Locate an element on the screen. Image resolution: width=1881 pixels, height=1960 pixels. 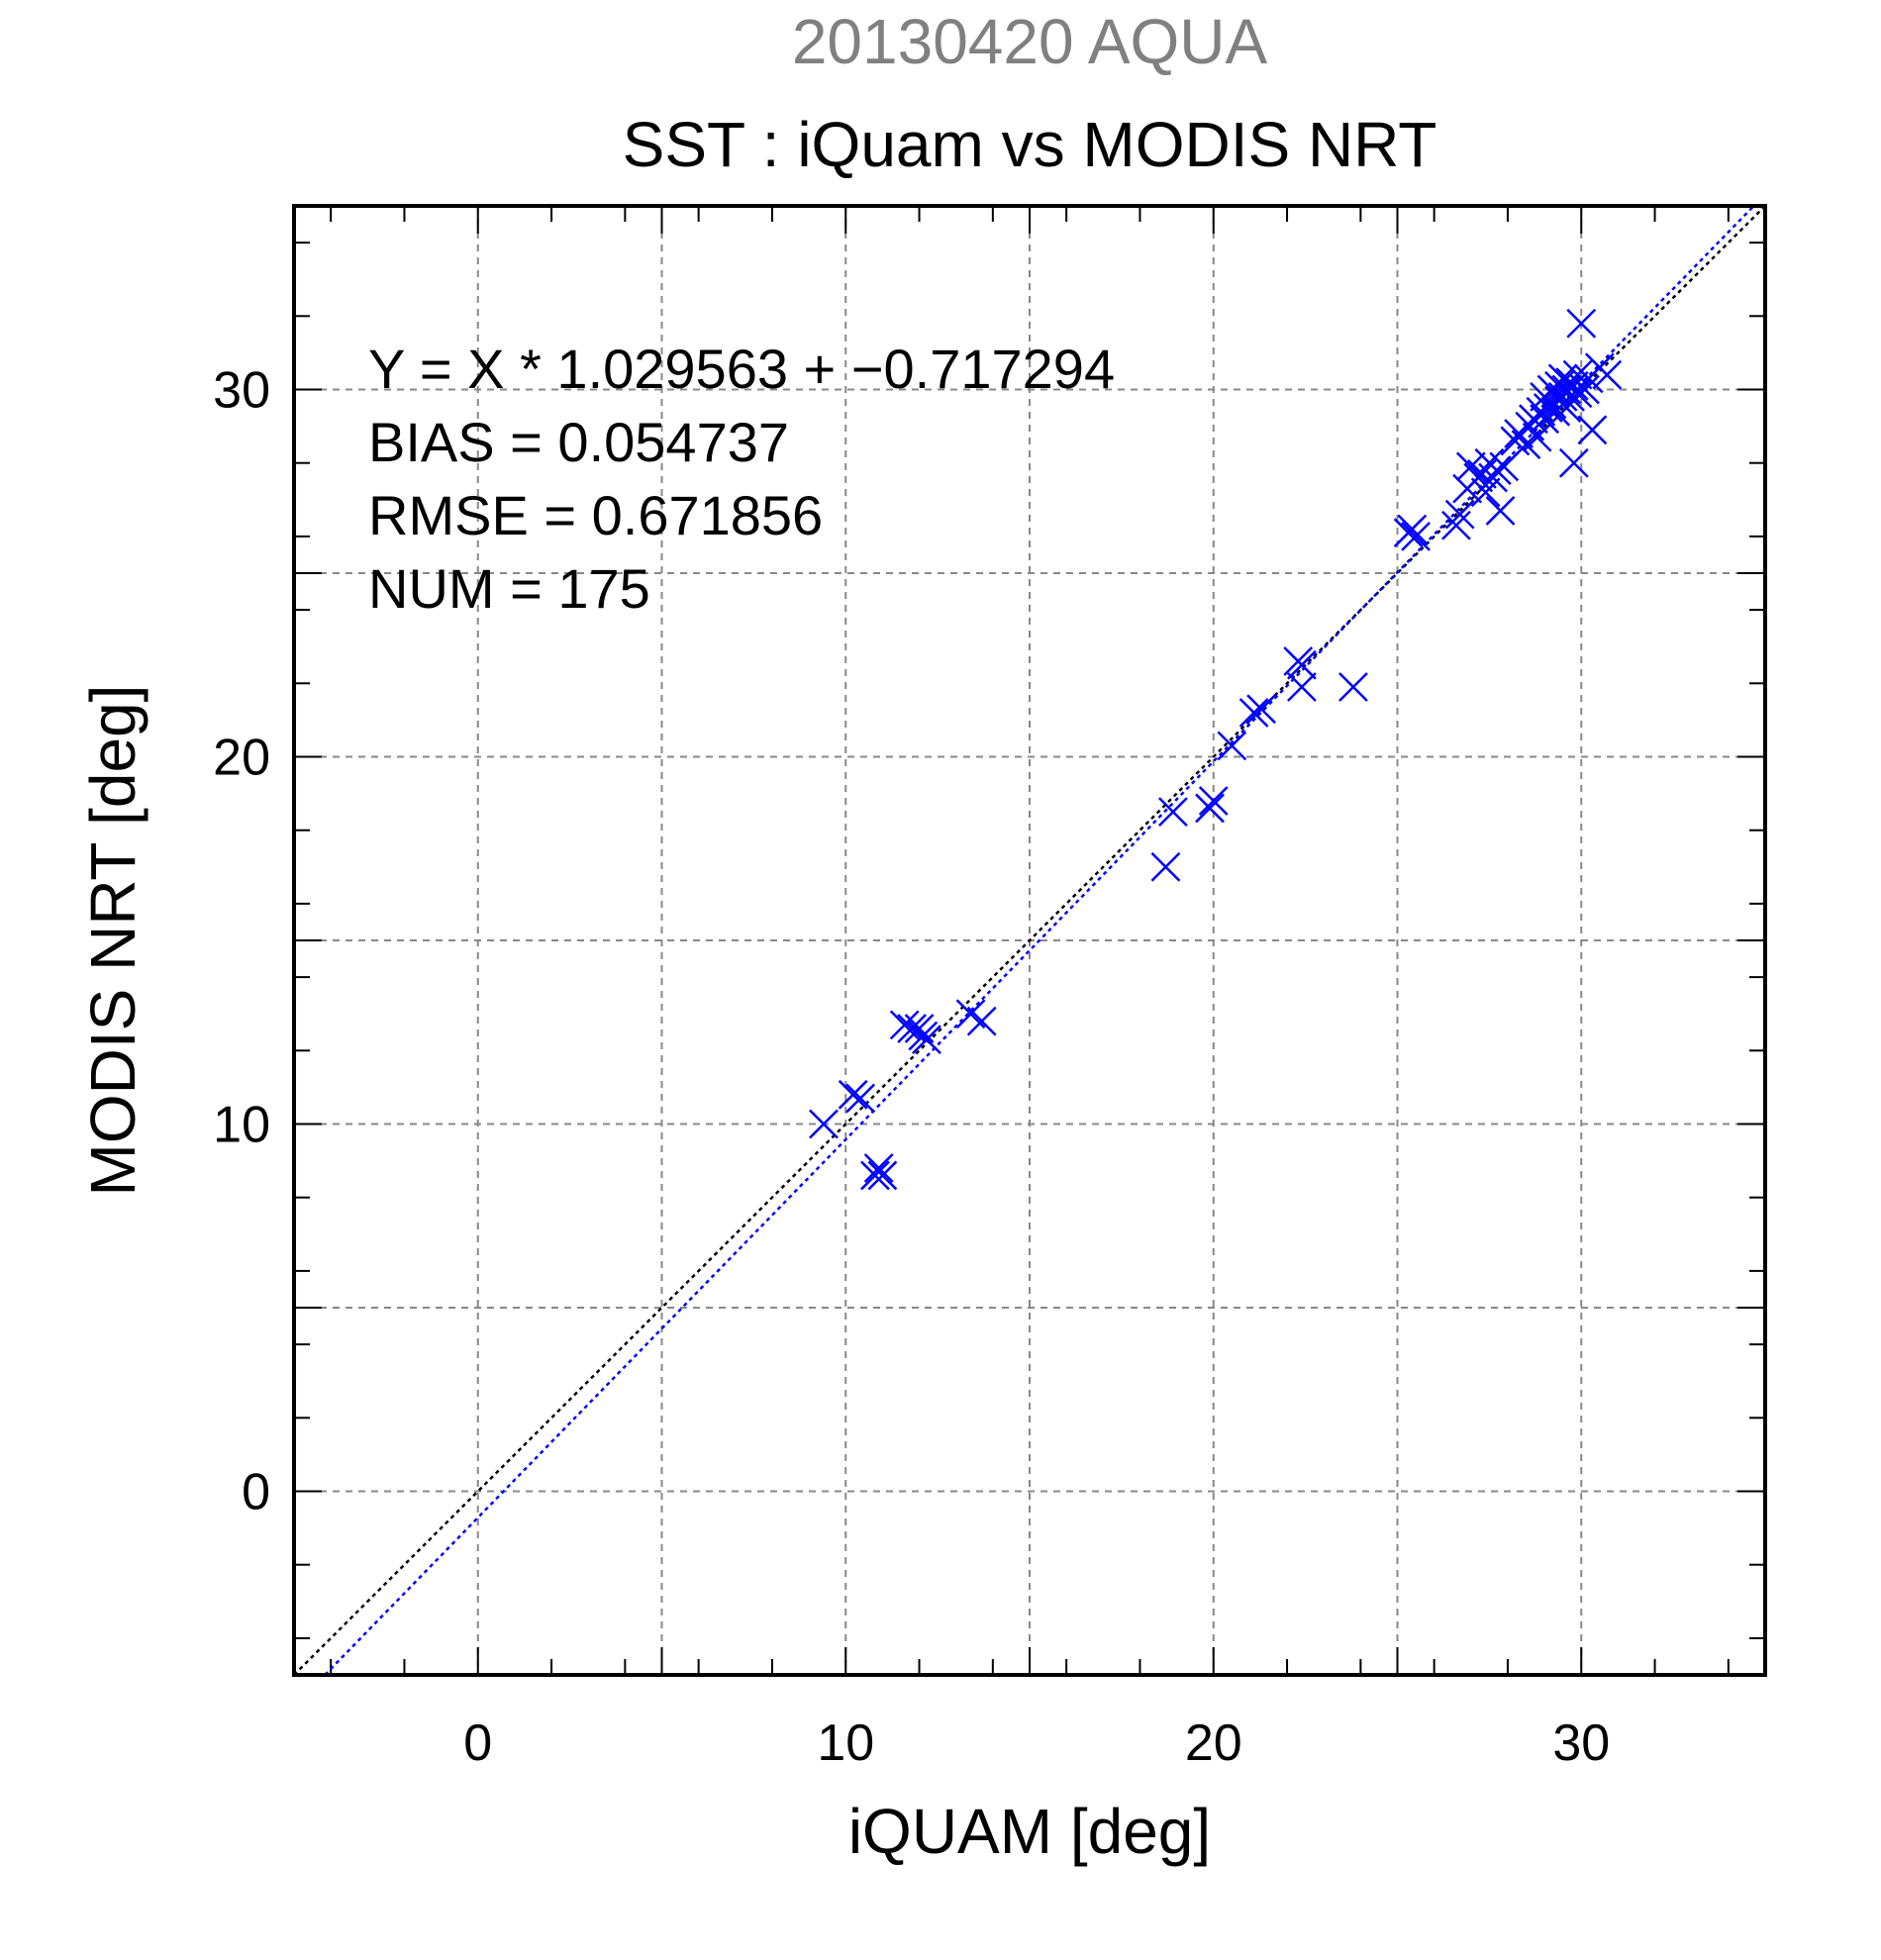
num-stat: NUM = 175 is located at coordinates (509, 588).